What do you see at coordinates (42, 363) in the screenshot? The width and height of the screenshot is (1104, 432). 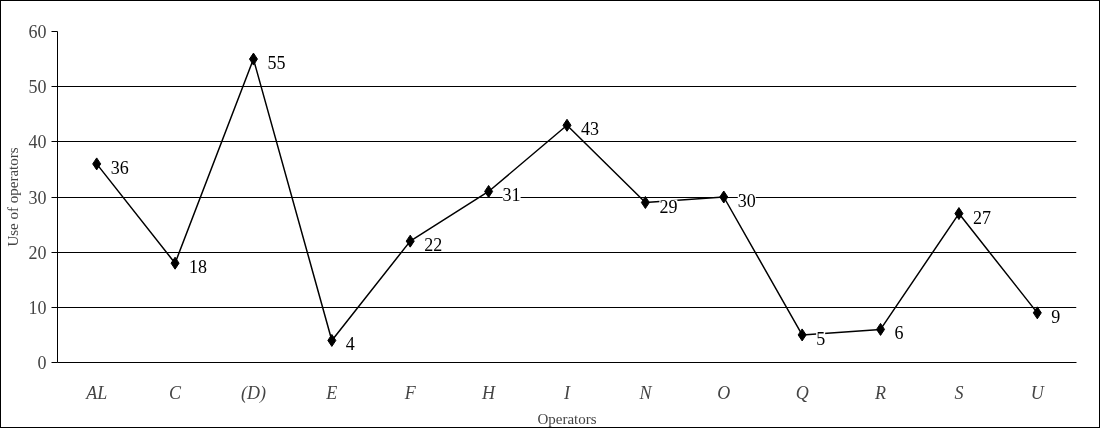 I see `y-tick-label: 0` at bounding box center [42, 363].